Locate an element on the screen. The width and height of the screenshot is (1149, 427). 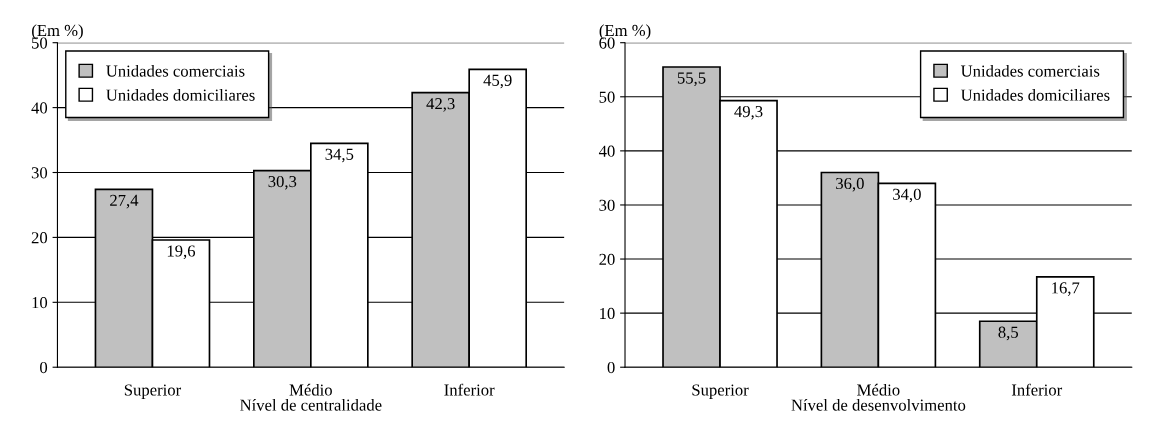
y-axis-title: (Em %) is located at coordinates (57, 32).